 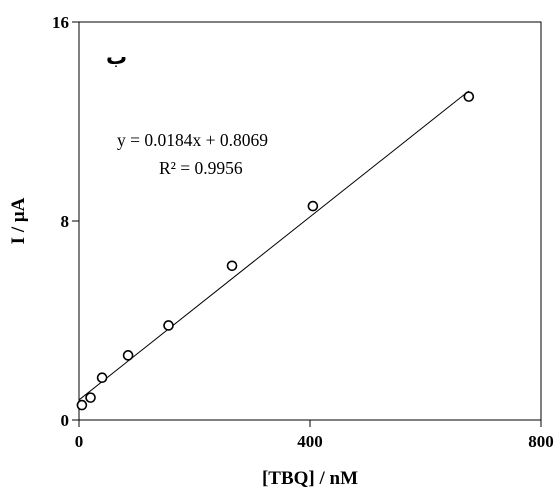 What do you see at coordinates (65, 221) in the screenshot?
I see `y-tick-label: 8` at bounding box center [65, 221].